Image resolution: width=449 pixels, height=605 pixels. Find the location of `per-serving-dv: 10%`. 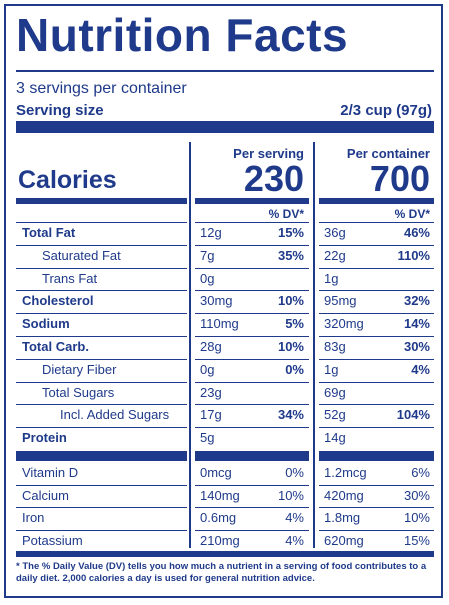

per-serving-dv: 10% is located at coordinates (290, 346).